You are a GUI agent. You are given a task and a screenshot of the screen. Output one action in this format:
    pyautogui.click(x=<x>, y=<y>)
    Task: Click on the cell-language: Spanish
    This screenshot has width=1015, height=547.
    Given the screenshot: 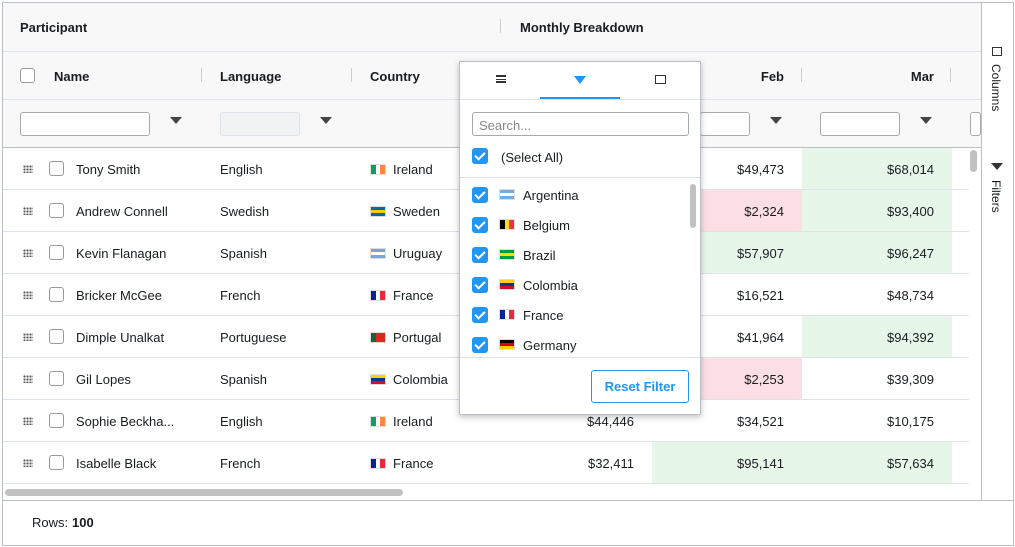 What is the action you would take?
    pyautogui.click(x=243, y=253)
    